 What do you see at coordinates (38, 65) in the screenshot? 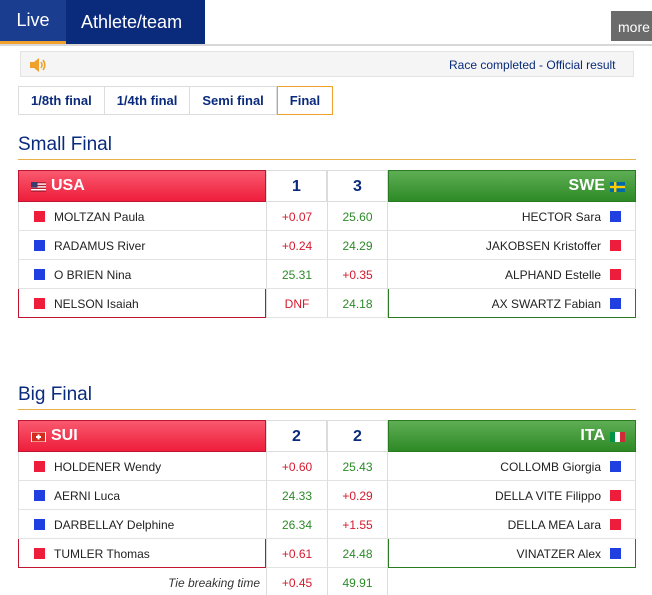
I see `speaker-icon` at bounding box center [38, 65].